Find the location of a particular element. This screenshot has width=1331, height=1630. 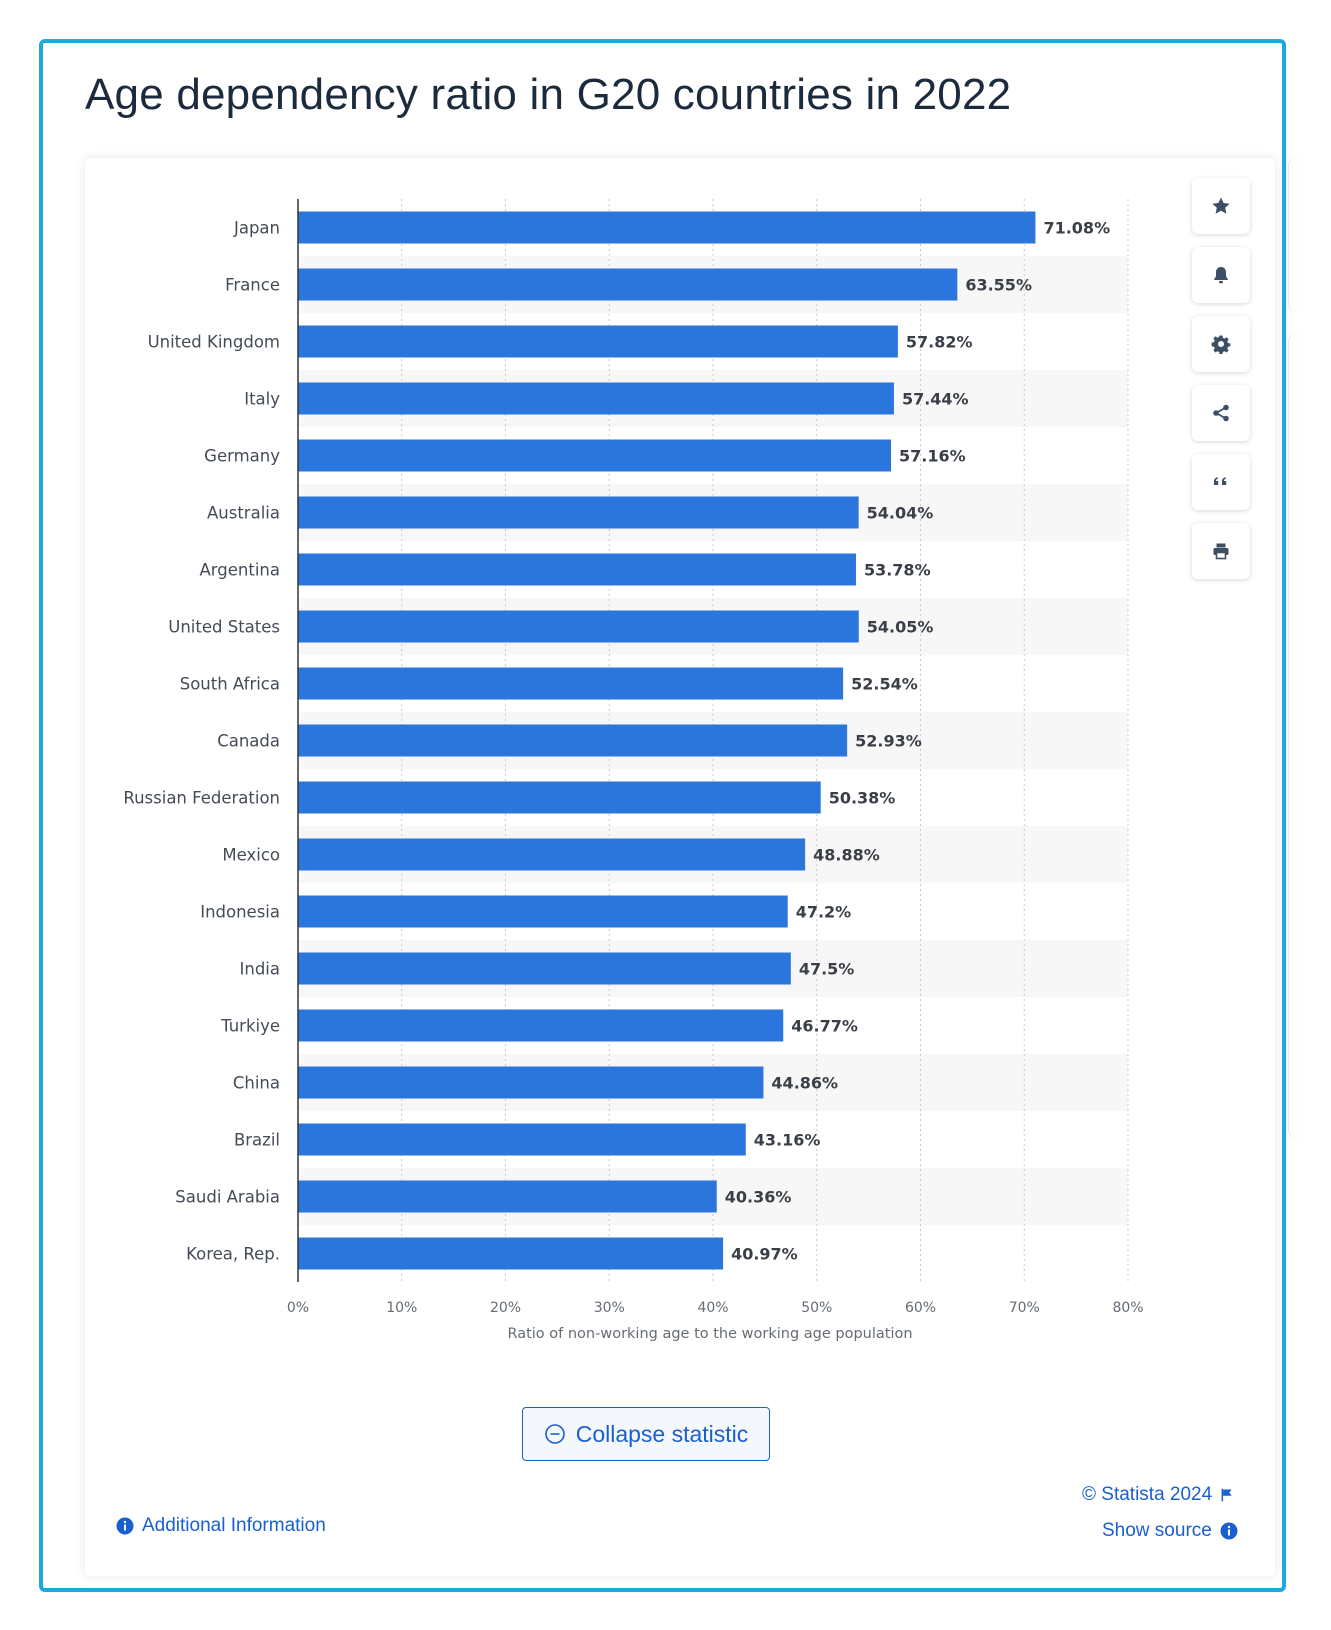

category-label: United States is located at coordinates (224, 627).